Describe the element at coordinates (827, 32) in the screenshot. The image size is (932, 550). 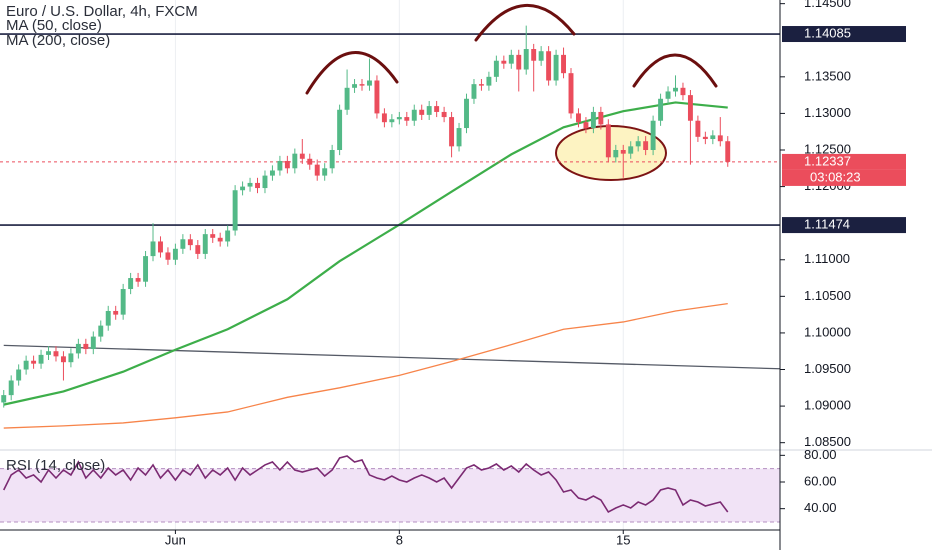
I see `level-label: 1.14085` at that location.